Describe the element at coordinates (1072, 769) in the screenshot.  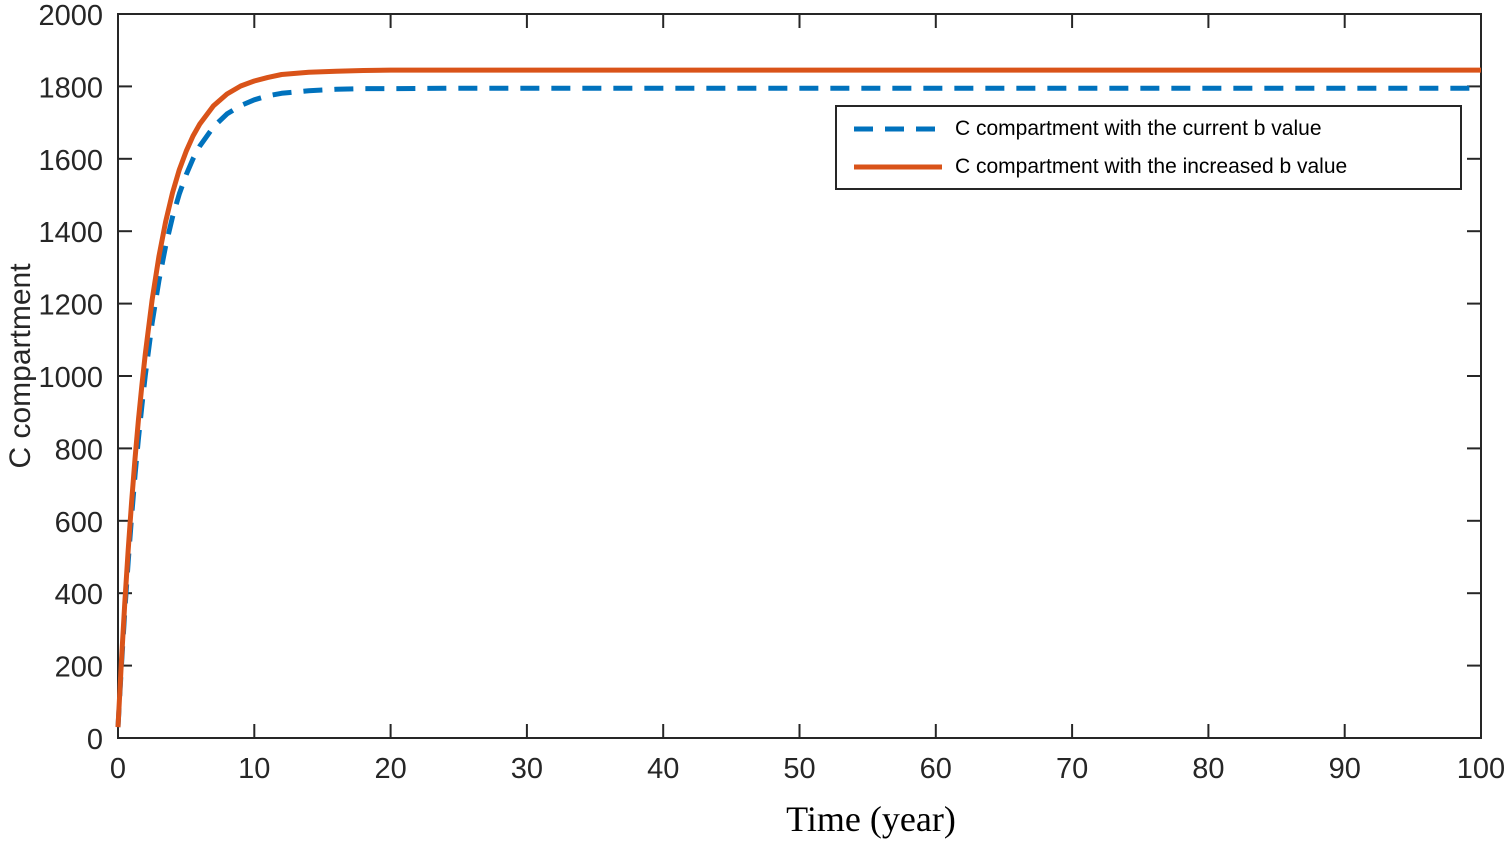
I see `x-tick-label: 70` at that location.